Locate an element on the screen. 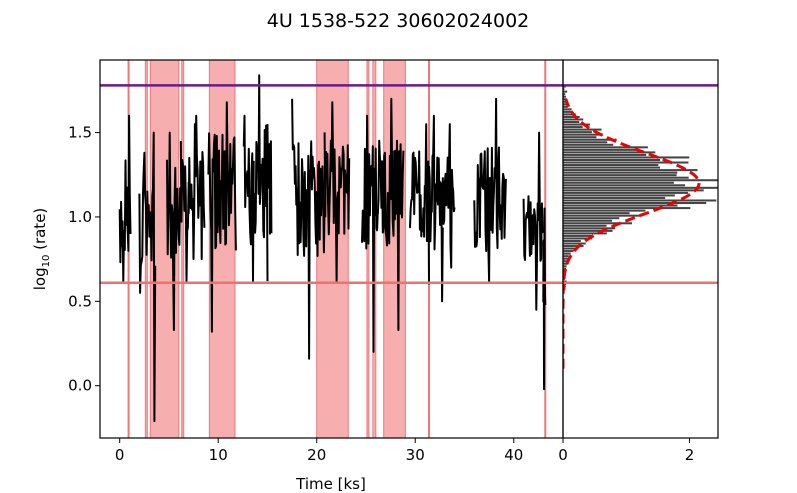 The height and width of the screenshot is (493, 797). y-tick-label: 0.5 is located at coordinates (80, 301).